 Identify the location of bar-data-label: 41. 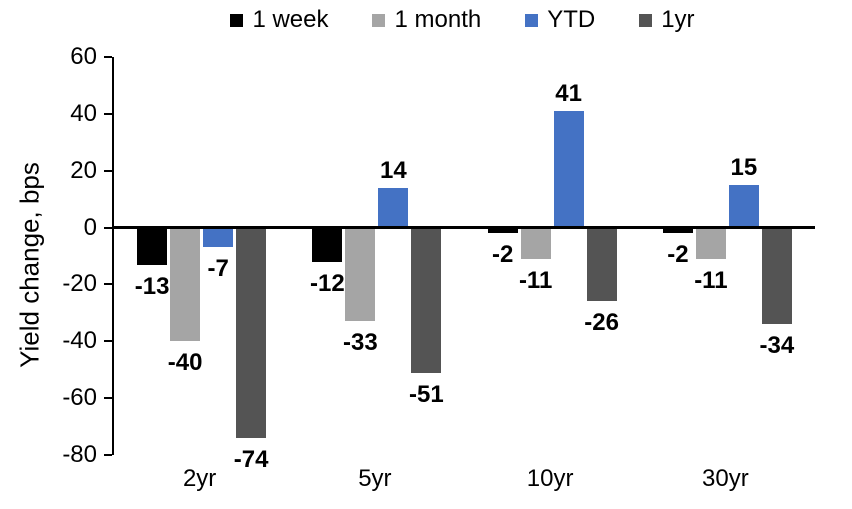
(568, 93).